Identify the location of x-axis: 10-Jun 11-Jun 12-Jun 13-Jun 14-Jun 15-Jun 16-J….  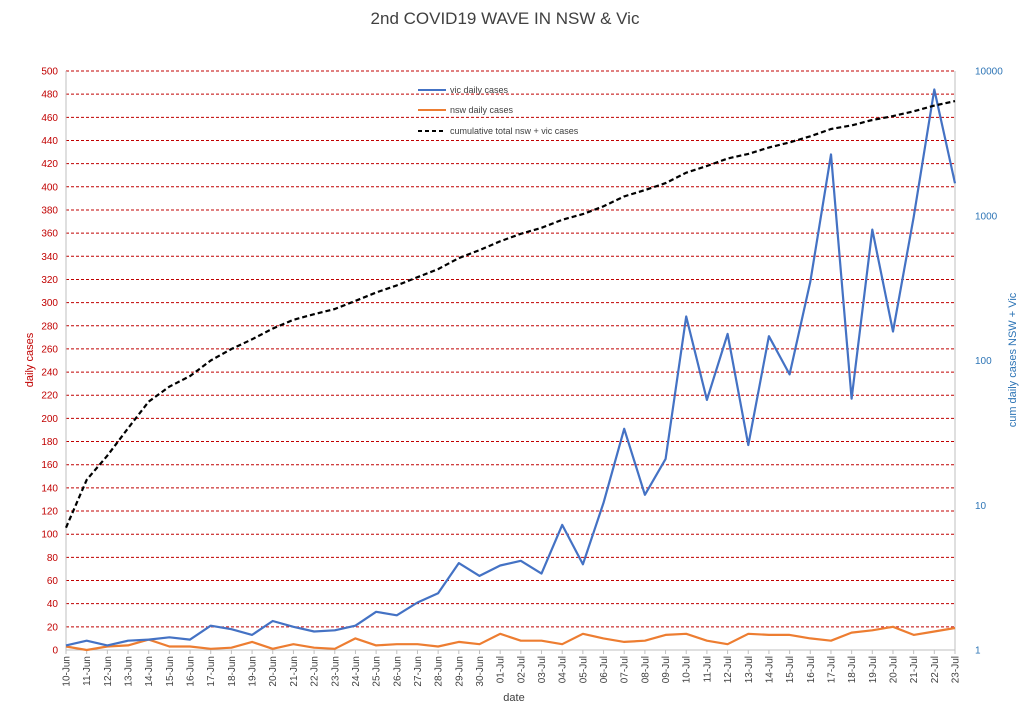
(512, 668).